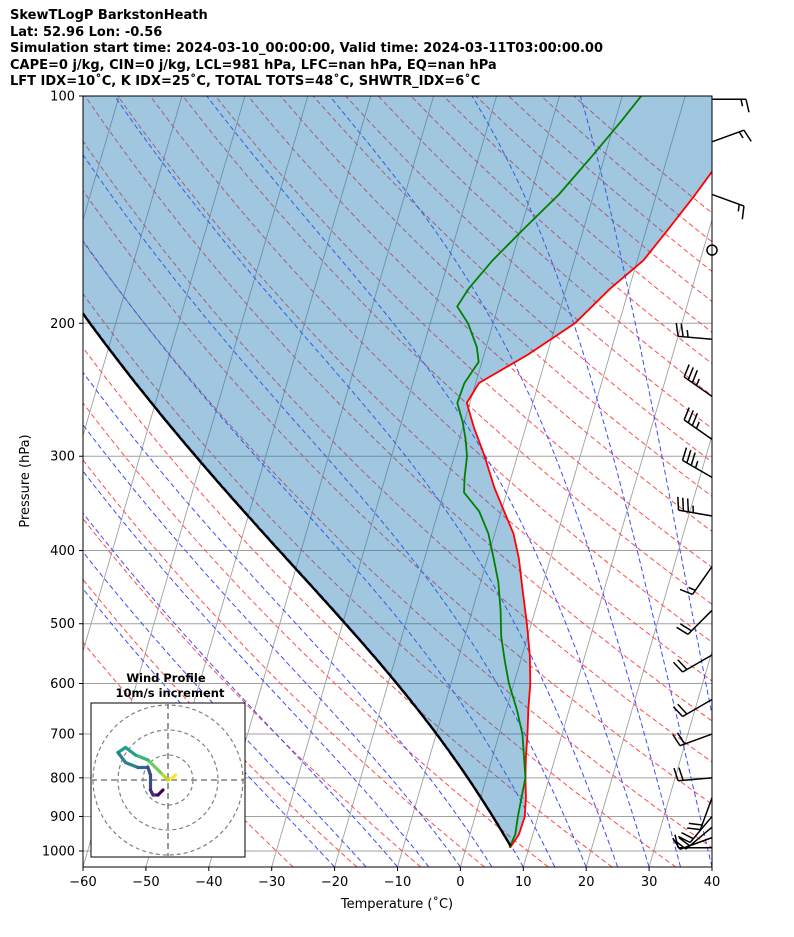  What do you see at coordinates (62, 551) in the screenshot?
I see `y-tick-label: 400` at bounding box center [62, 551].